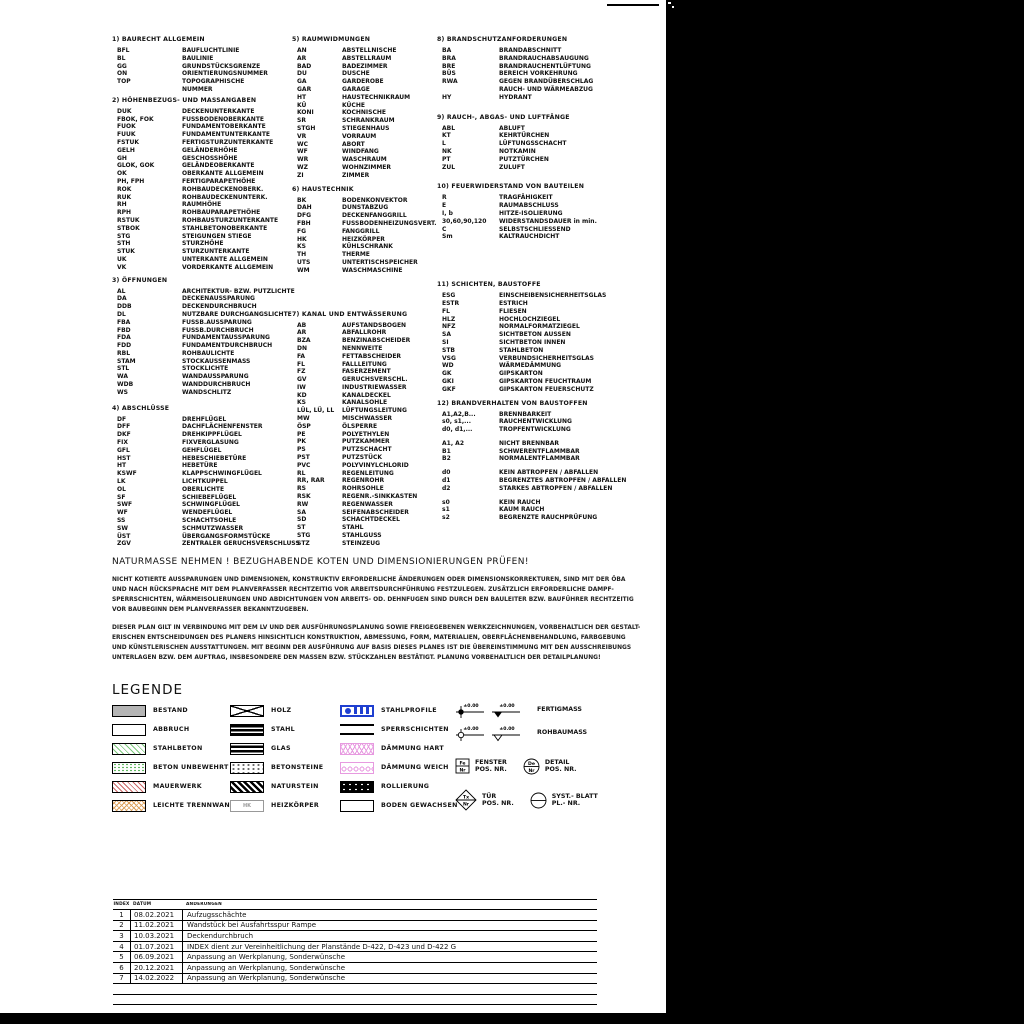 Image resolution: width=1024 pixels, height=1024 pixels. Describe the element at coordinates (122, 513) in the screenshot. I see `abbr-code: WF` at that location.